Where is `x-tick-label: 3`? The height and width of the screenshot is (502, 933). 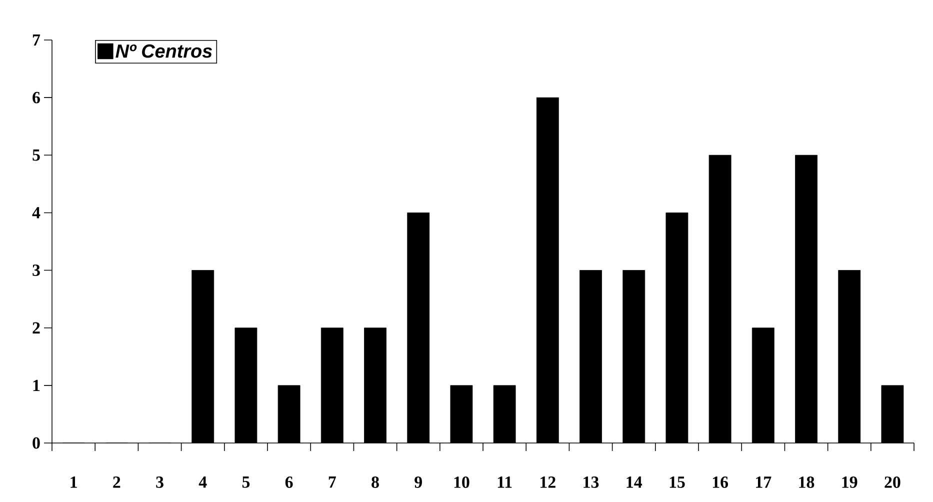 x-tick-label: 3 is located at coordinates (160, 482).